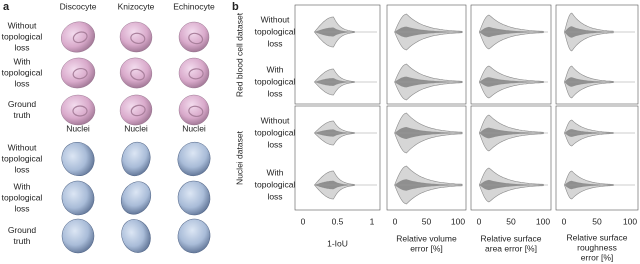 The width and height of the screenshot is (640, 264). What do you see at coordinates (337, 243) in the screenshot?
I see `axis-label: 1-IoU` at bounding box center [337, 243].